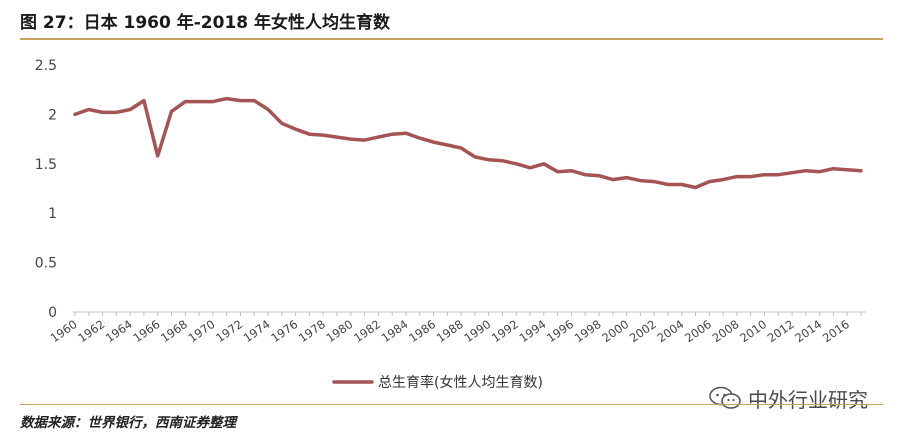 This screenshot has width=905, height=438. What do you see at coordinates (643, 331) in the screenshot?
I see `x-tick-label: 2002` at bounding box center [643, 331].